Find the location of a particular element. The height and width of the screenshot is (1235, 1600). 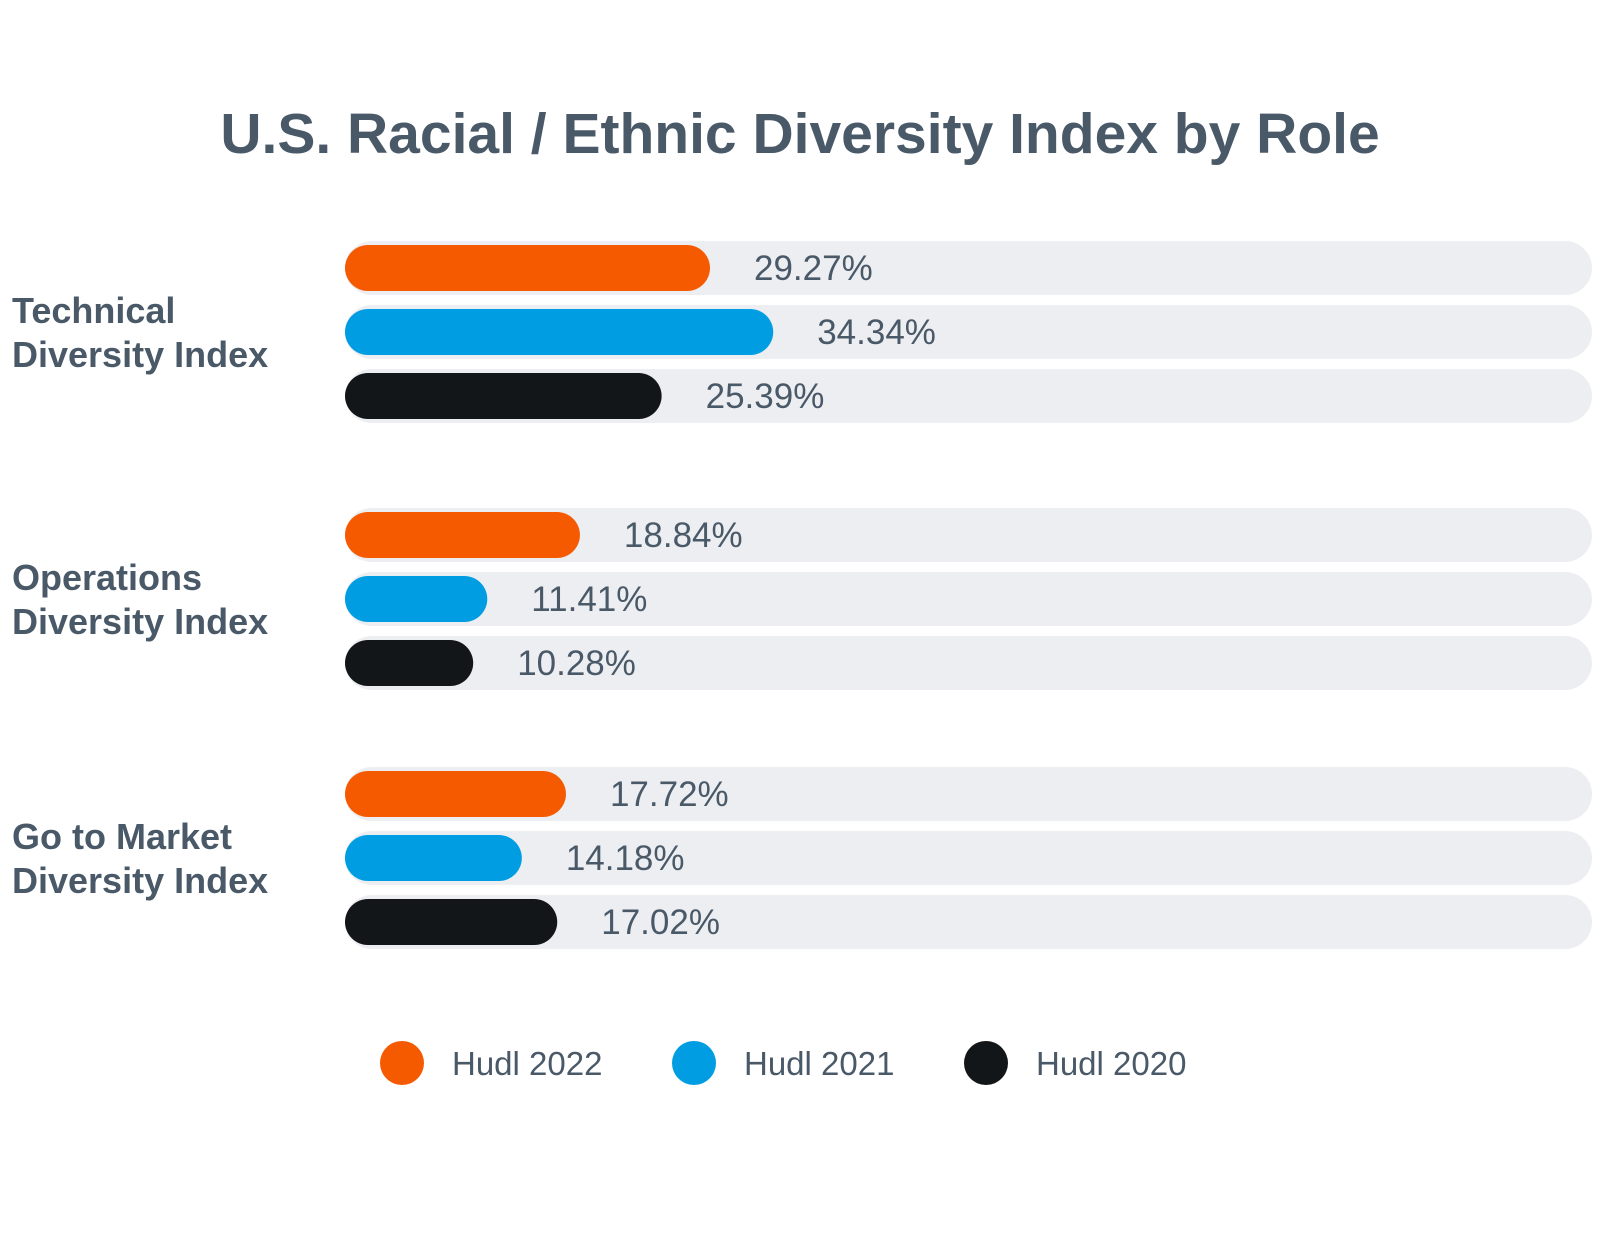

bar-value-label: 17.02% is located at coordinates (660, 922).